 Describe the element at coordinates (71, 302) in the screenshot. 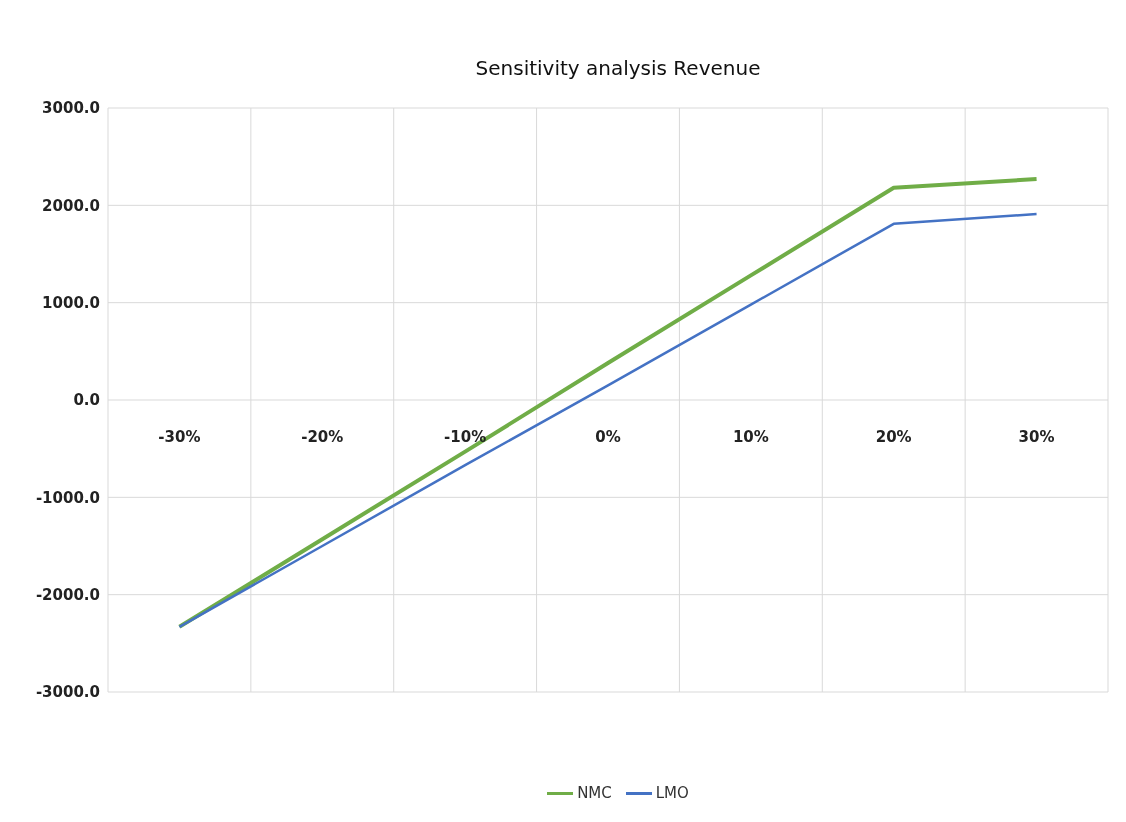

I see `y-tick-label: 1000.0` at that location.